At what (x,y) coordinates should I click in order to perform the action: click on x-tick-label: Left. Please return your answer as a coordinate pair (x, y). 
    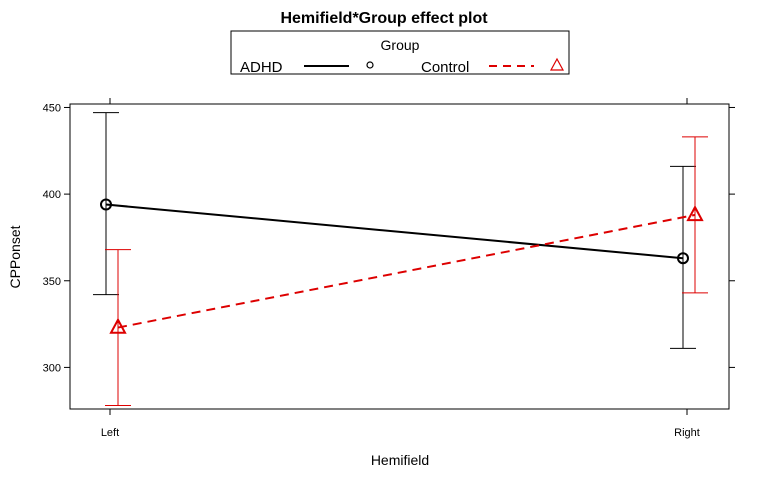
    Looking at the image, I should click on (110, 433).